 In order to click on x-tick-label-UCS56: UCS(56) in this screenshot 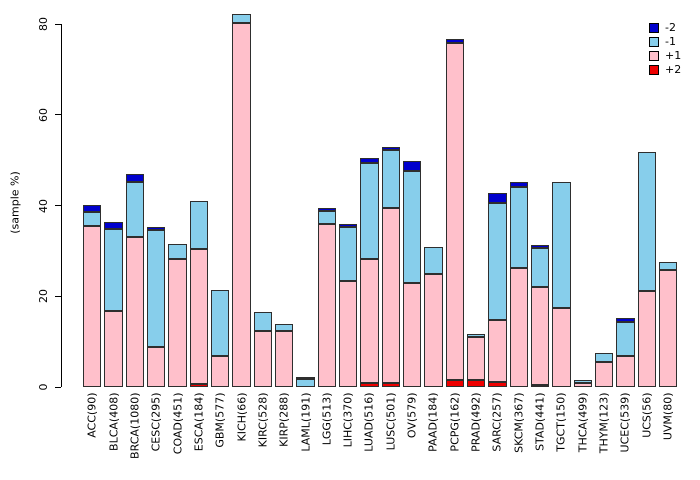, I will do `click(647, 415)`.